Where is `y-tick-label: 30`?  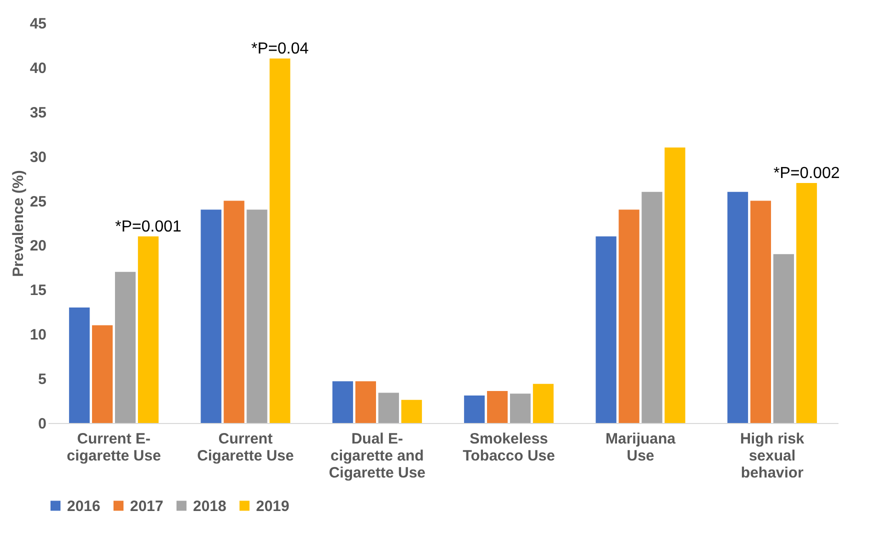 y-tick-label: 30 is located at coordinates (38, 157).